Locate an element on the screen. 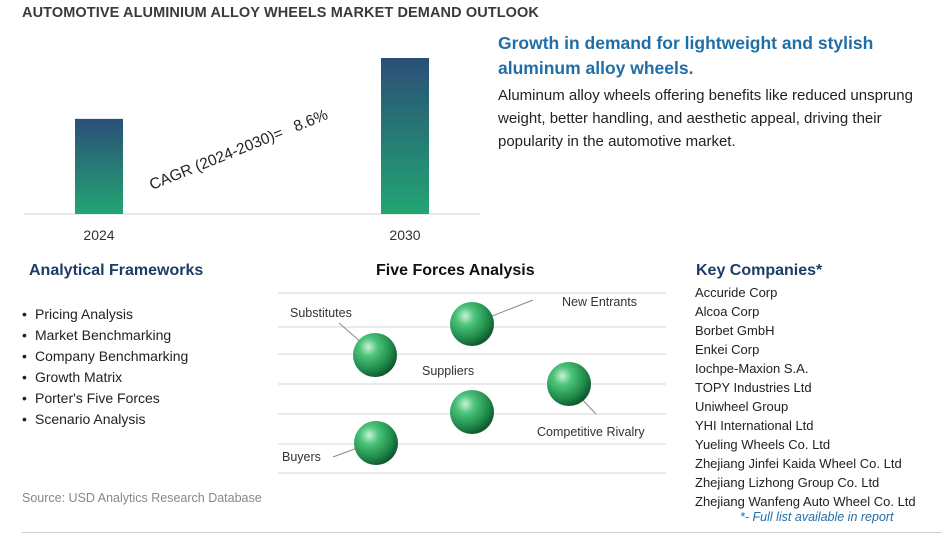 The height and width of the screenshot is (537, 952). list-item: Zhejiang Lizhong Group Co. Ltd is located at coordinates (787, 482).